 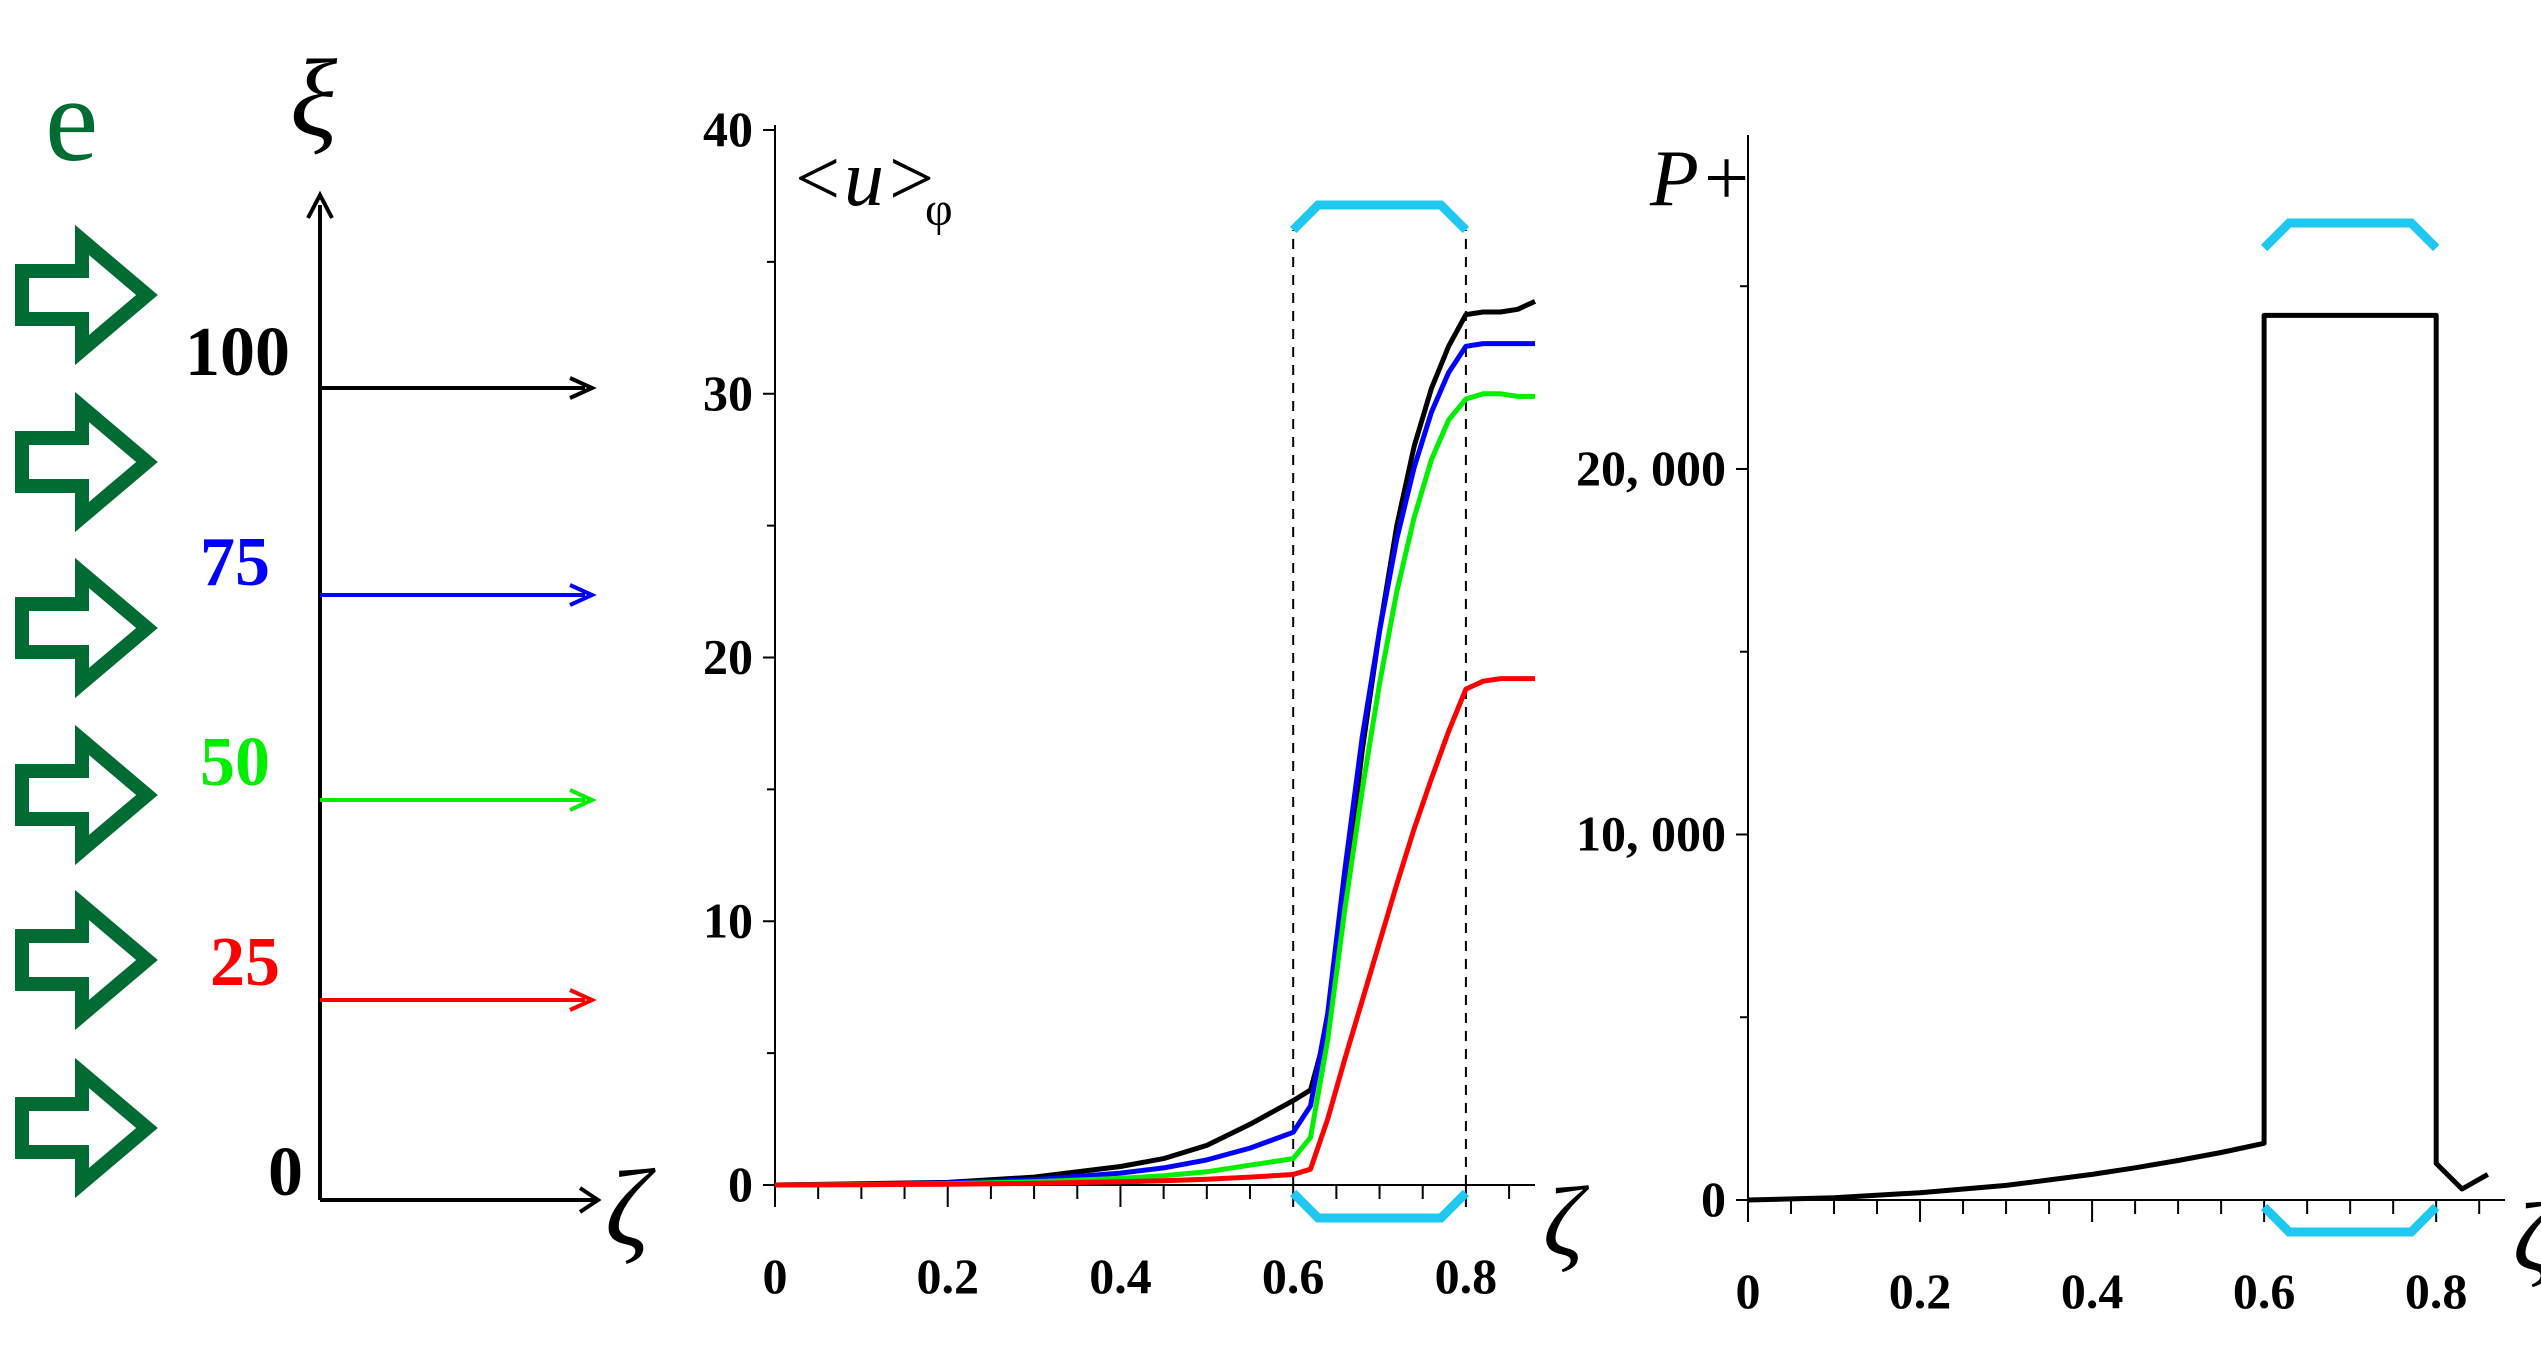 I want to click on zeta-axis-arrowhead, so click(x=590, y=1200).